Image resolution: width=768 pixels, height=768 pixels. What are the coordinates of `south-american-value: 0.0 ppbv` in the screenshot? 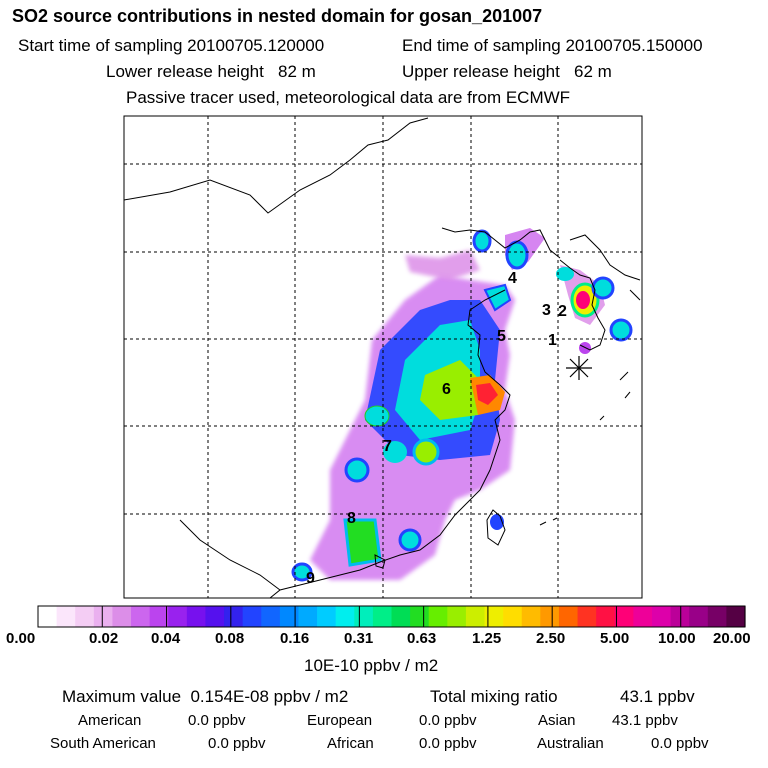 It's located at (237, 743).